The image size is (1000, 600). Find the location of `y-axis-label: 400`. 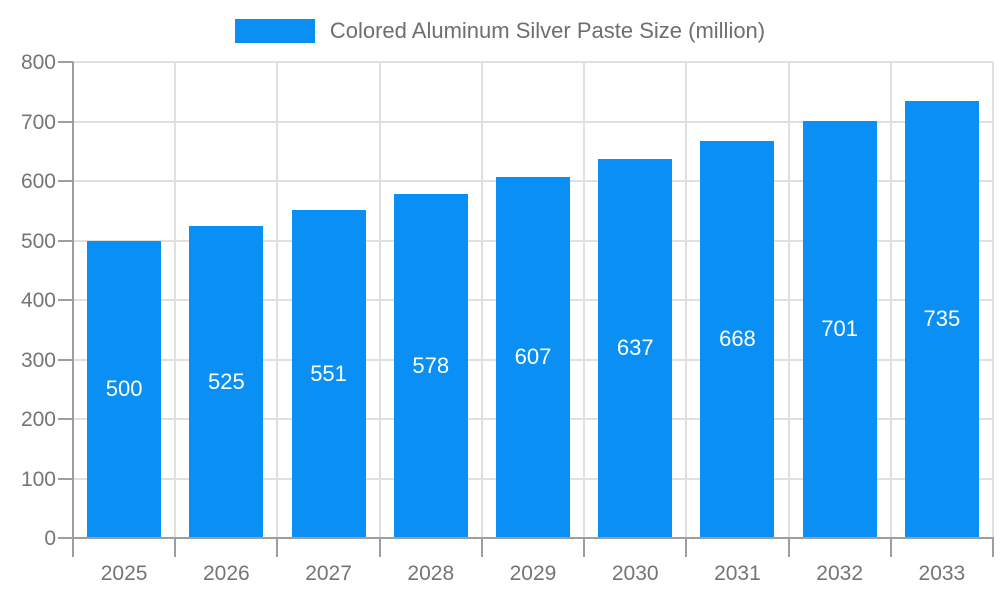

y-axis-label: 400 is located at coordinates (38, 300).